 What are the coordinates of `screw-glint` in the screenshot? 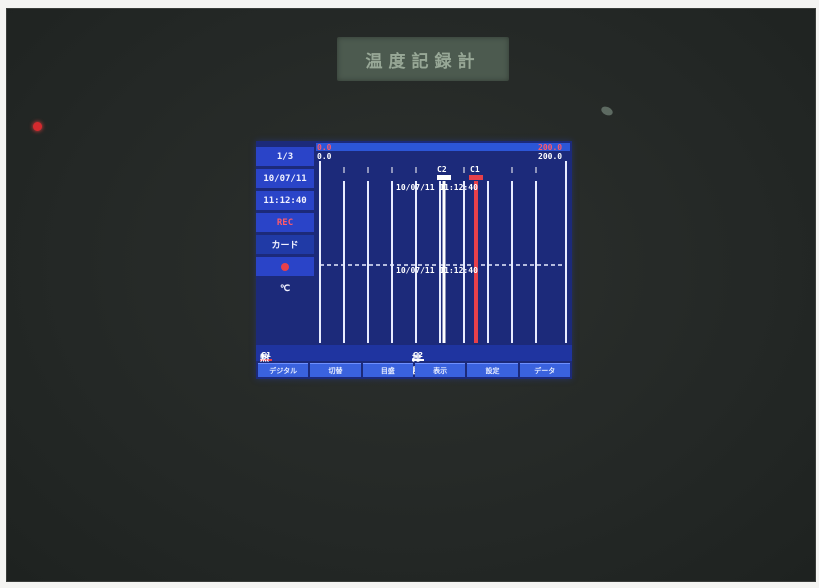 It's located at (607, 111).